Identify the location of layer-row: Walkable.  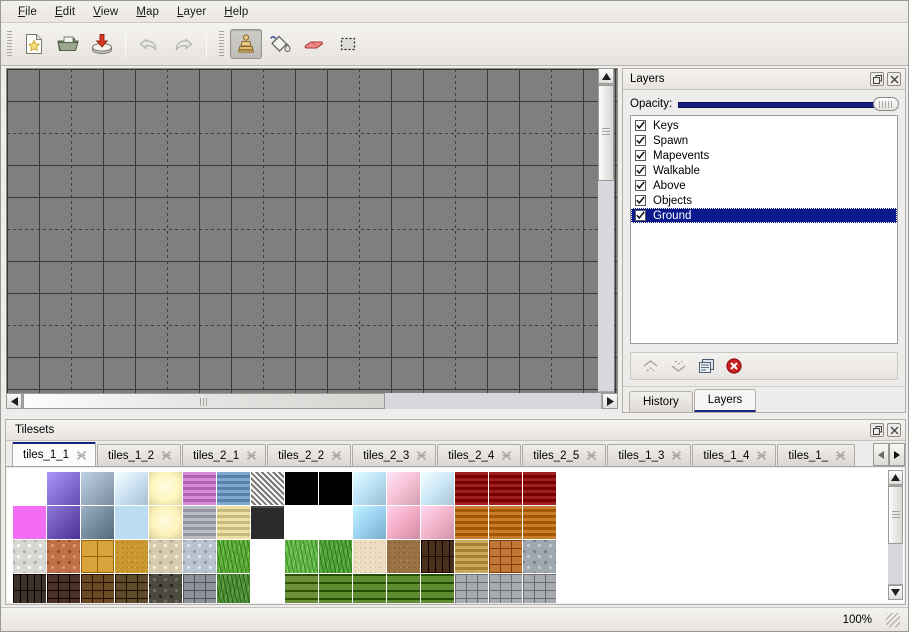
(764, 170).